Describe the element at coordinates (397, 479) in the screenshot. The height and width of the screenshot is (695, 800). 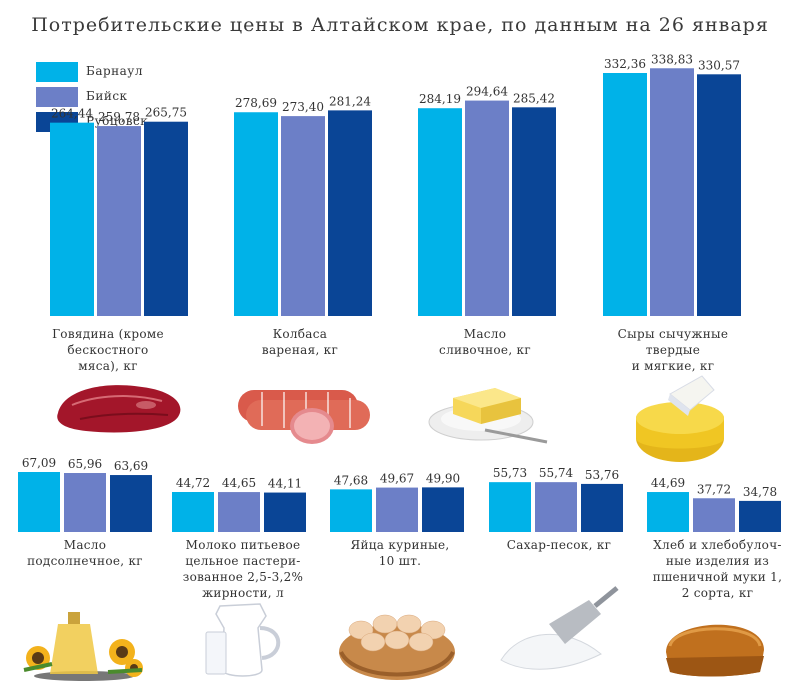
I see `value-label-eggs-biysk: 49,67` at that location.